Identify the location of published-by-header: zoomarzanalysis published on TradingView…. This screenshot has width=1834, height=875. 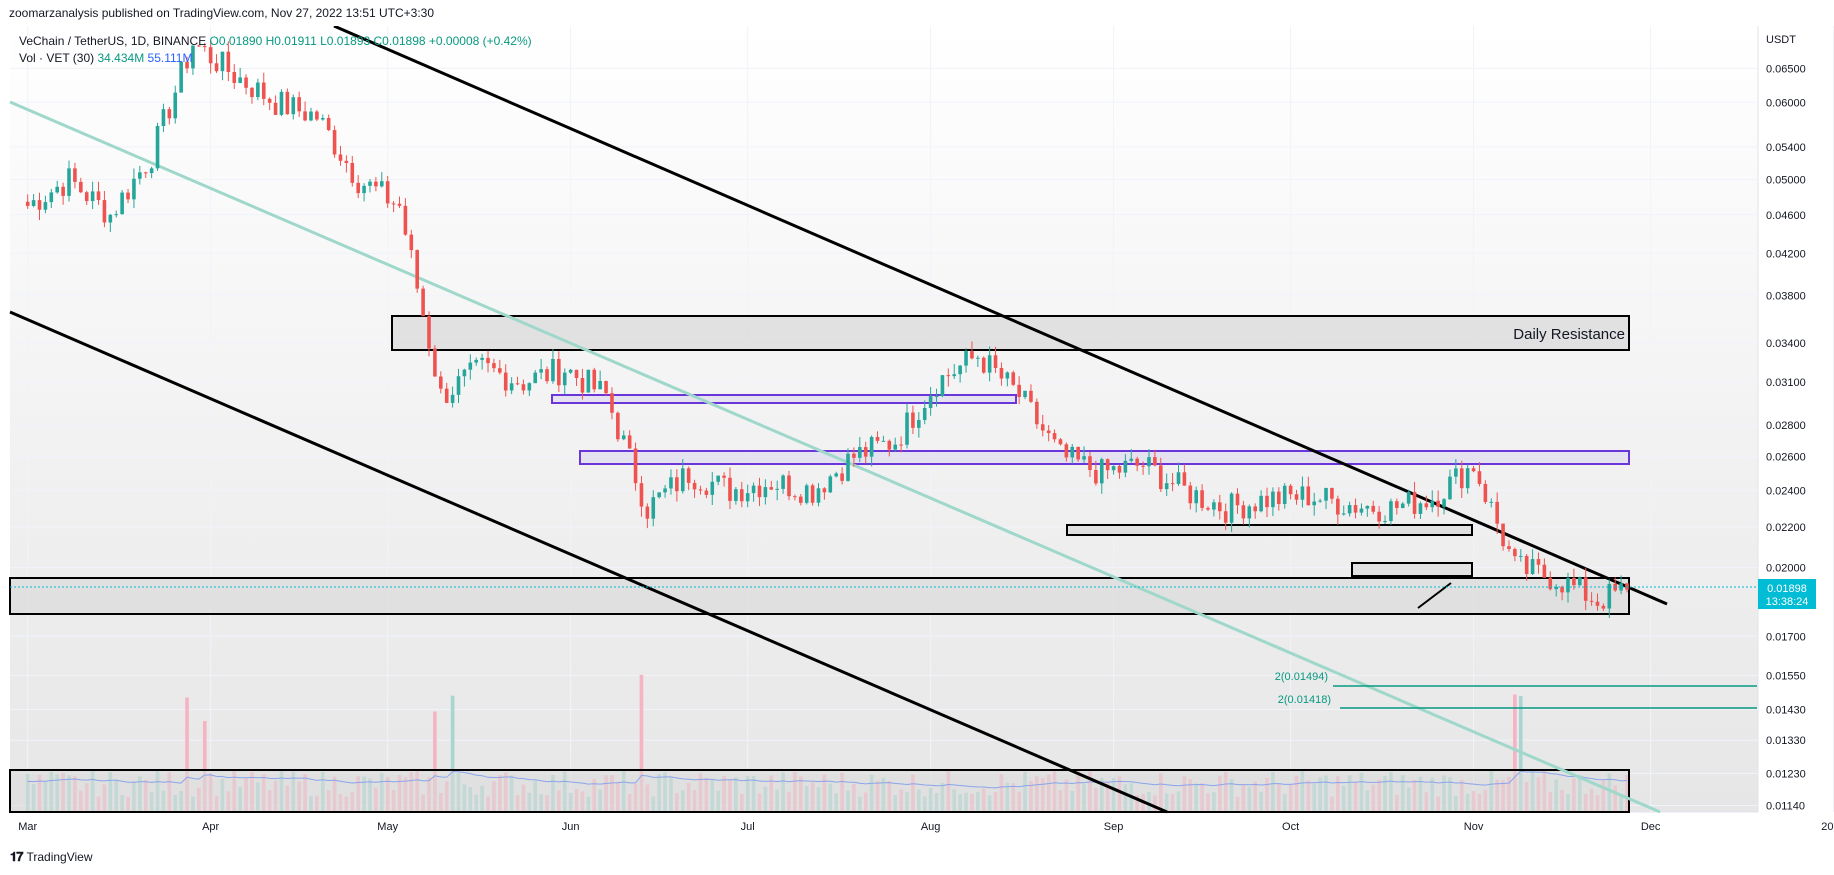
(222, 13).